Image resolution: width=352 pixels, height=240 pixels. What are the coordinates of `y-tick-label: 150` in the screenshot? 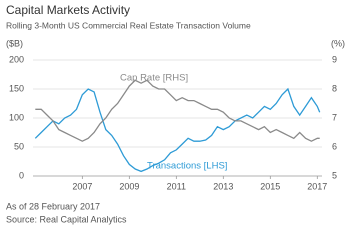 It's located at (16, 88).